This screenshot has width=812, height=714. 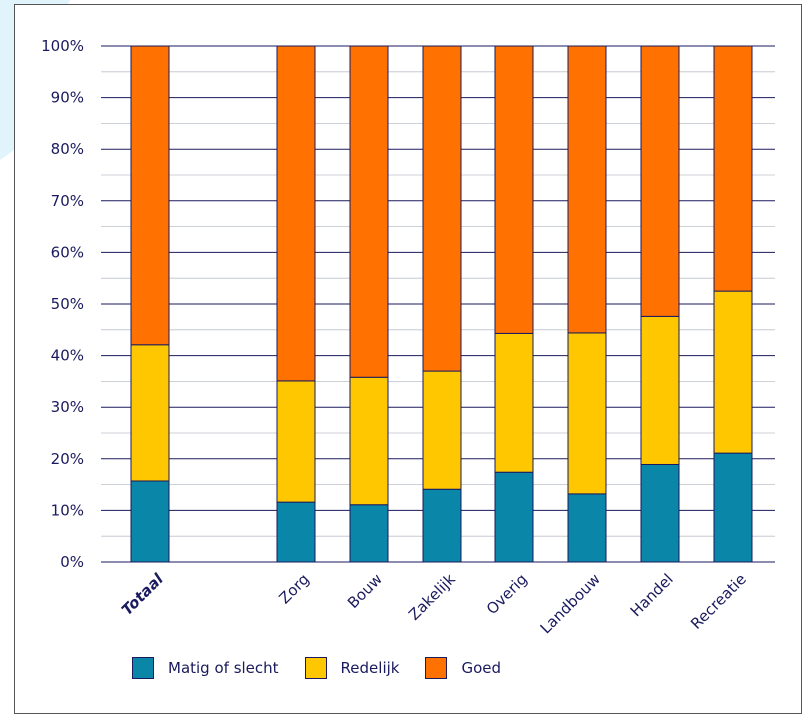 I want to click on y-tick-label: 40%, so click(x=67, y=356).